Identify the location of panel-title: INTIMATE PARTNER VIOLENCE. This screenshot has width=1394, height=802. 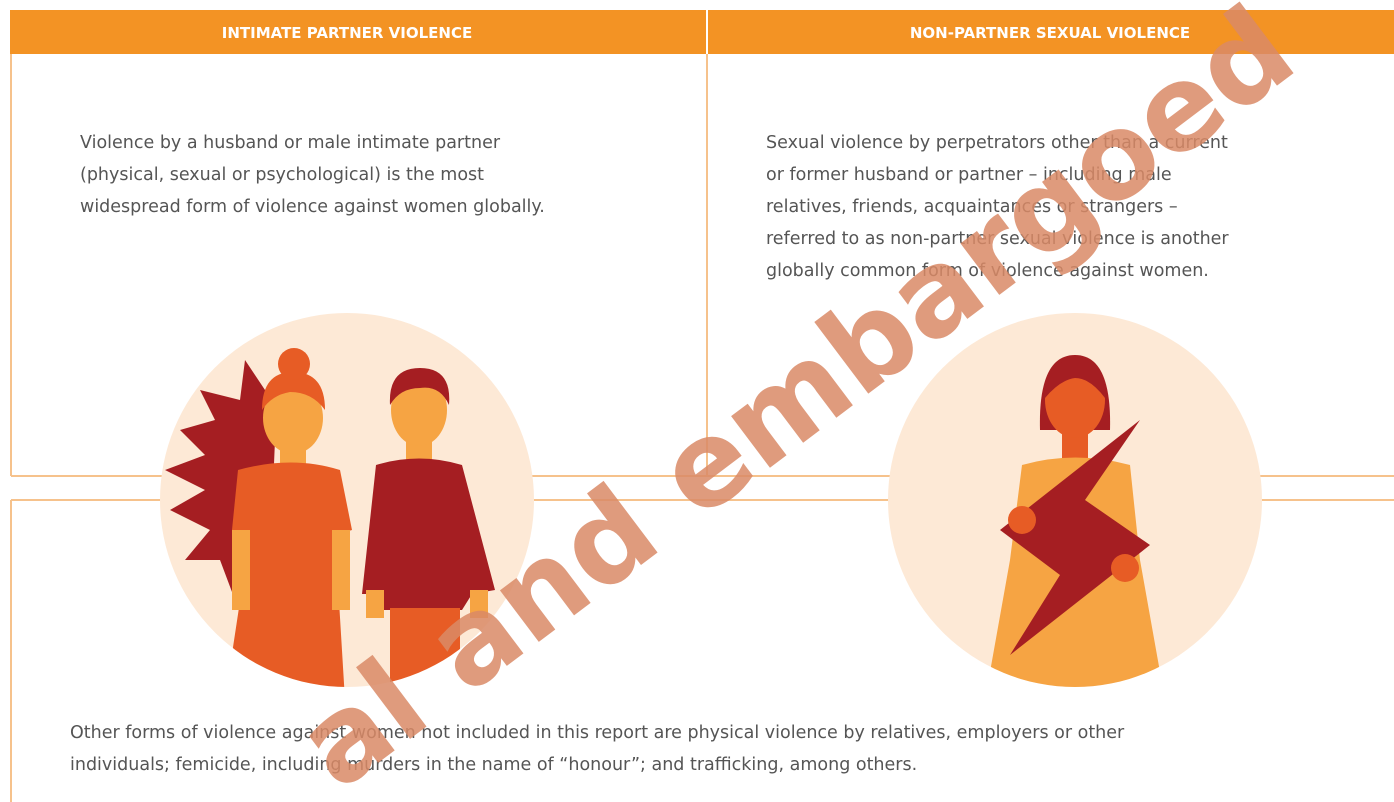
(347, 33).